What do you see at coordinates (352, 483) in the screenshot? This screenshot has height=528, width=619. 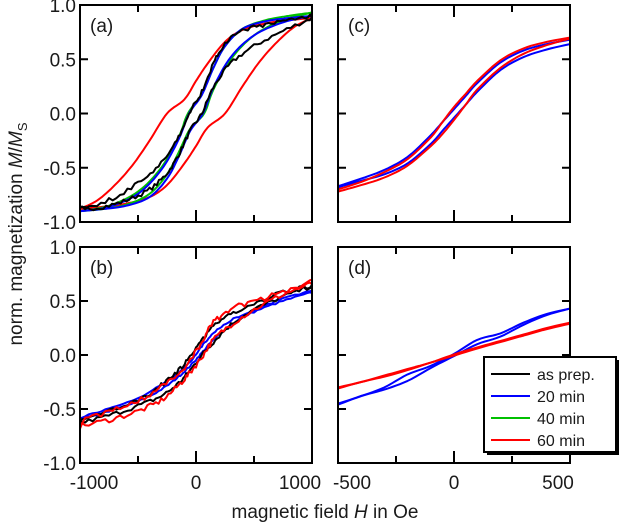 I see `x-tick-label: -500` at bounding box center [352, 483].